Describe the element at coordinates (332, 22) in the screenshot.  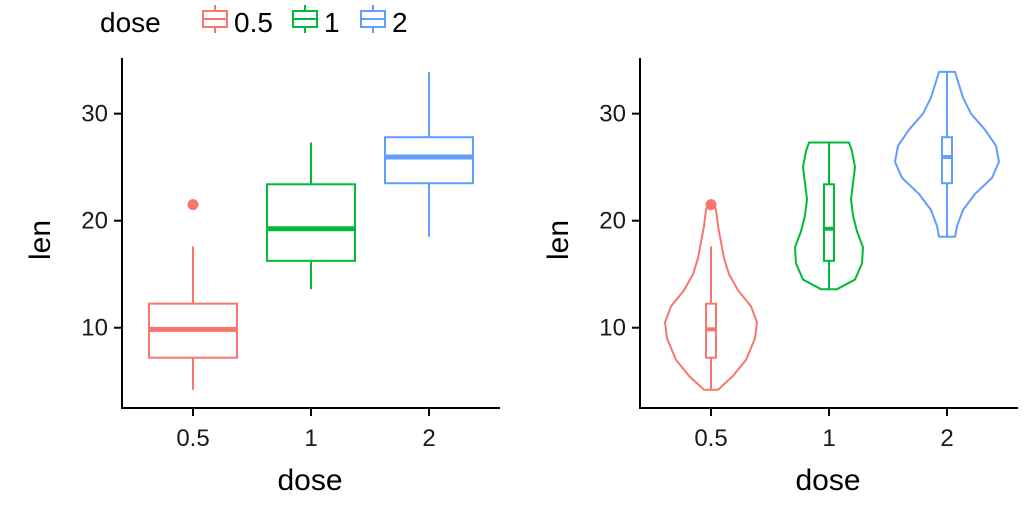
I see `legend-label-1: 1` at that location.